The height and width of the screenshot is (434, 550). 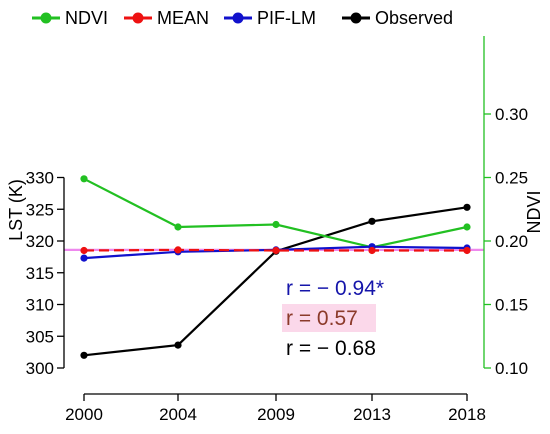 I want to click on correlation-annotations: r = − 0.94* r = 0.57 r = − 0.68, so click(x=333, y=318).